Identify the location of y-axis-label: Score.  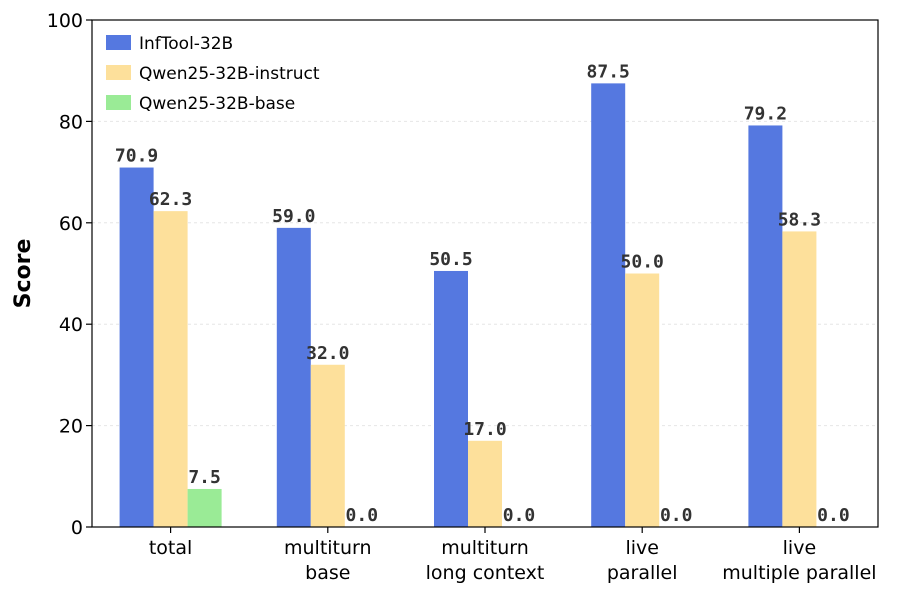
(23, 274).